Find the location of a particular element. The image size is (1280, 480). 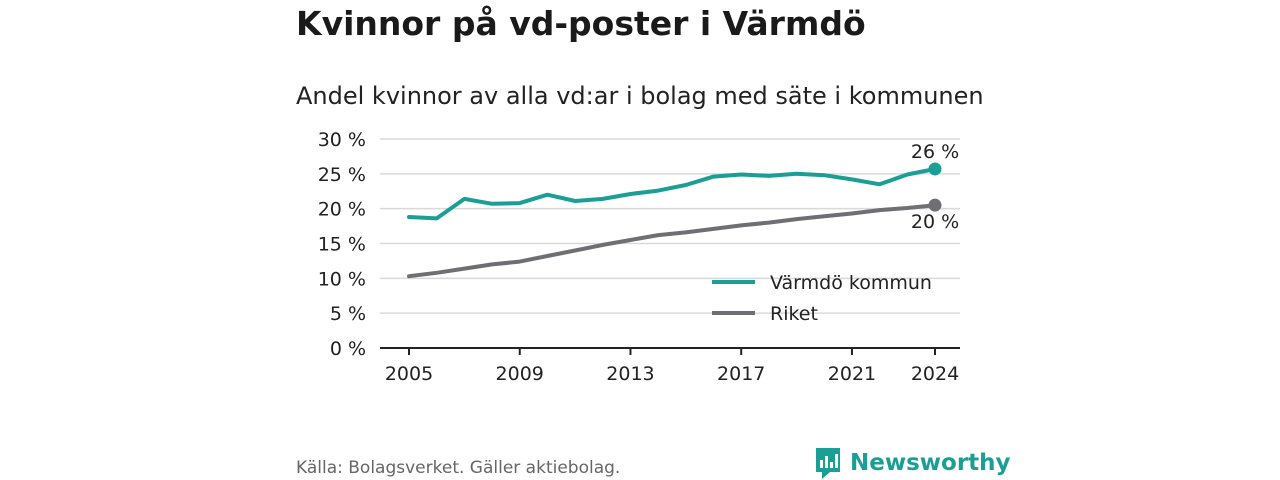

end-label-riket: 20 % is located at coordinates (935, 222).